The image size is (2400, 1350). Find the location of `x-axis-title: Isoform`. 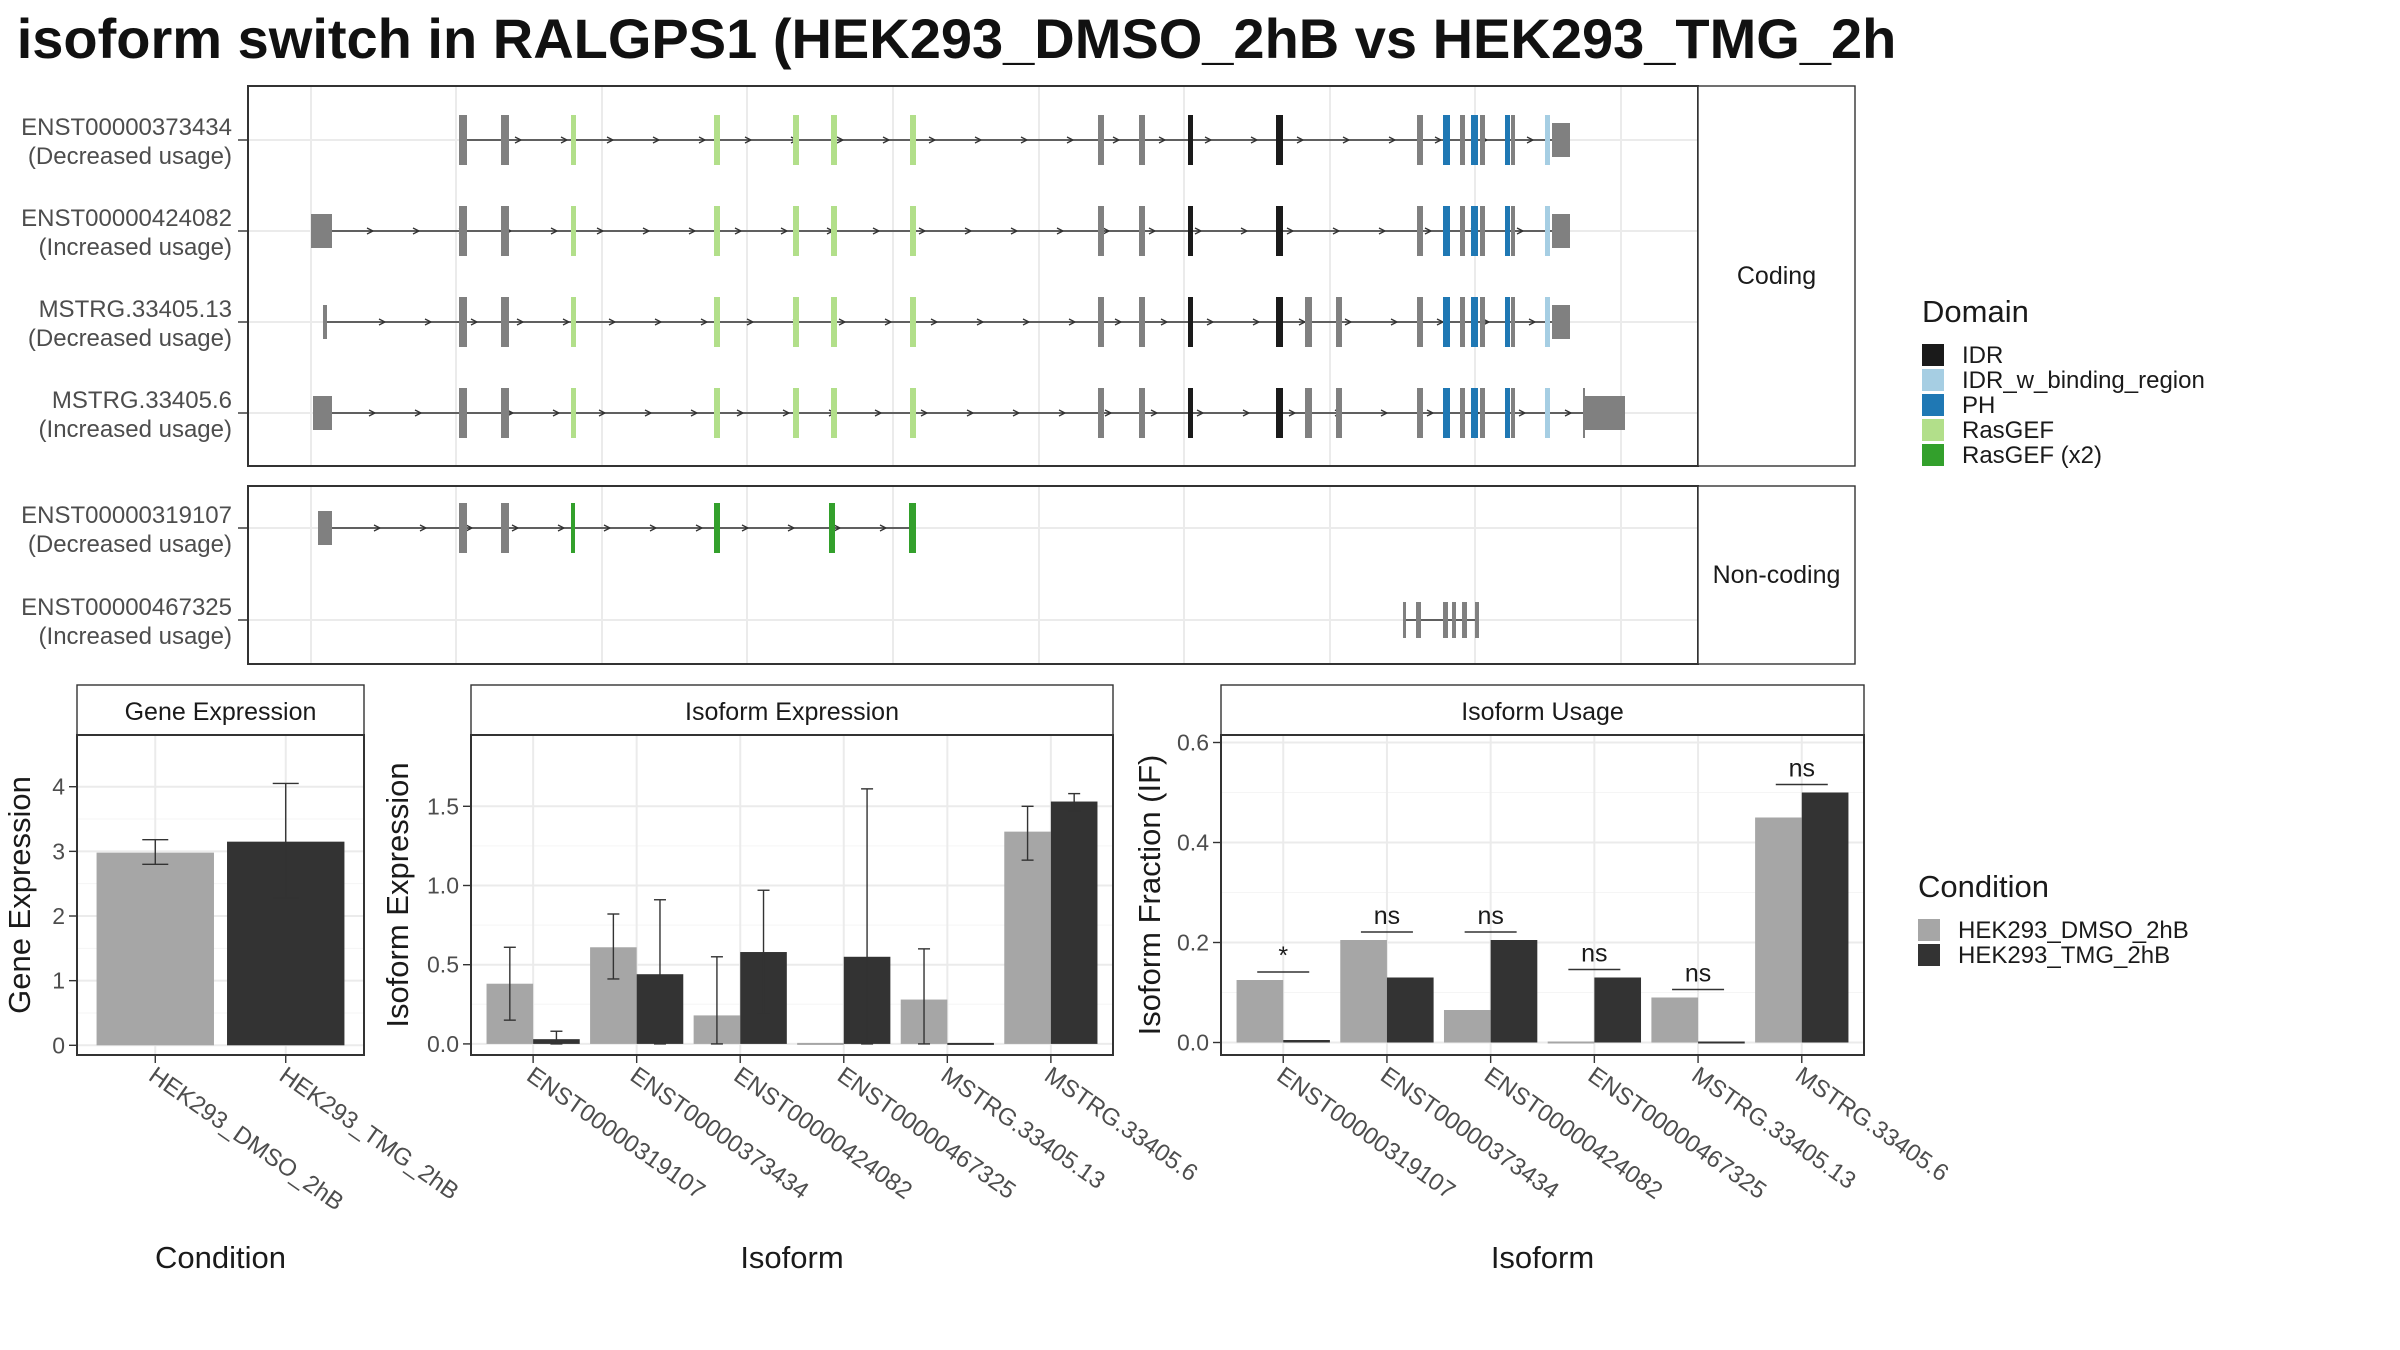

x-axis-title: Isoform is located at coordinates (1542, 1257).